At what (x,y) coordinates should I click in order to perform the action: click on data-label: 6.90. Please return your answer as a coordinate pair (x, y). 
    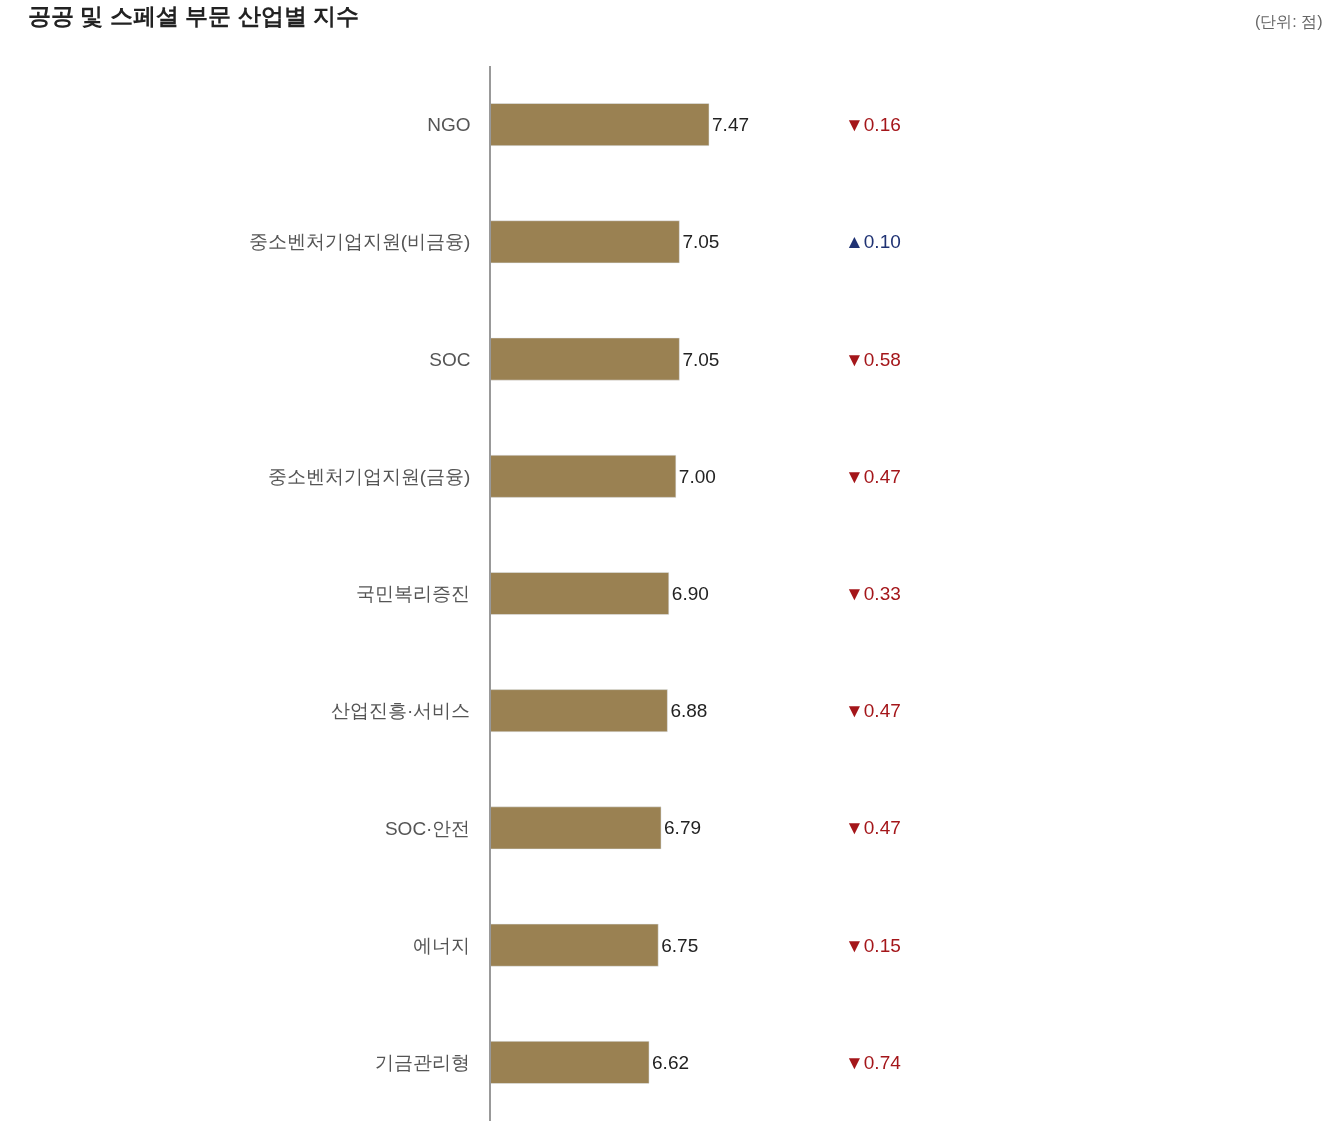
    Looking at the image, I should click on (690, 593).